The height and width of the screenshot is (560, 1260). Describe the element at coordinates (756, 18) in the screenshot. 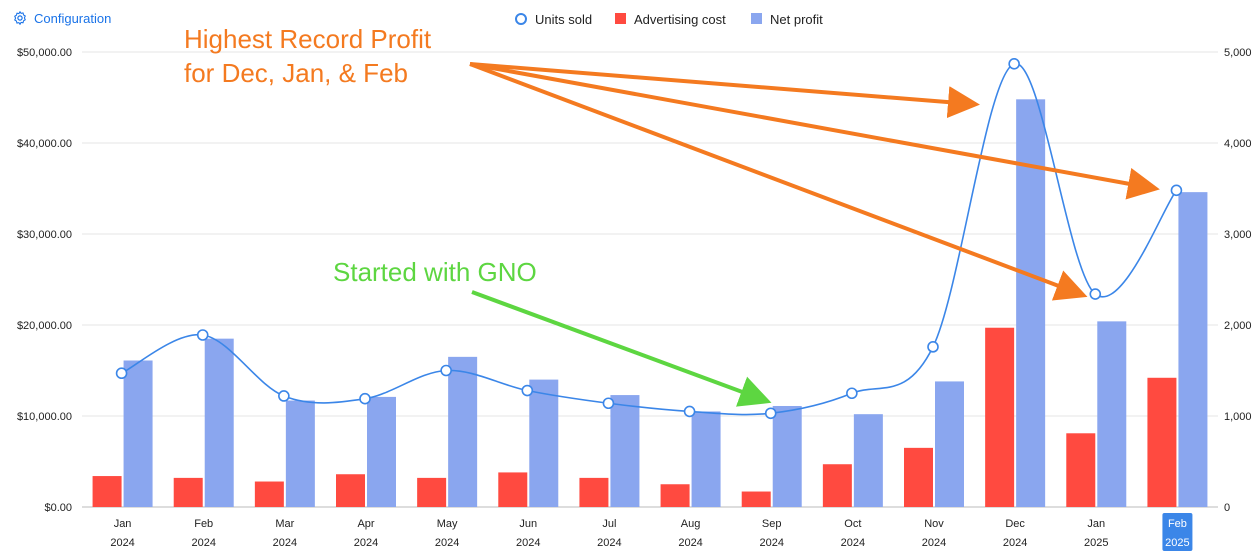

I see `legend-marker-net-profit` at that location.